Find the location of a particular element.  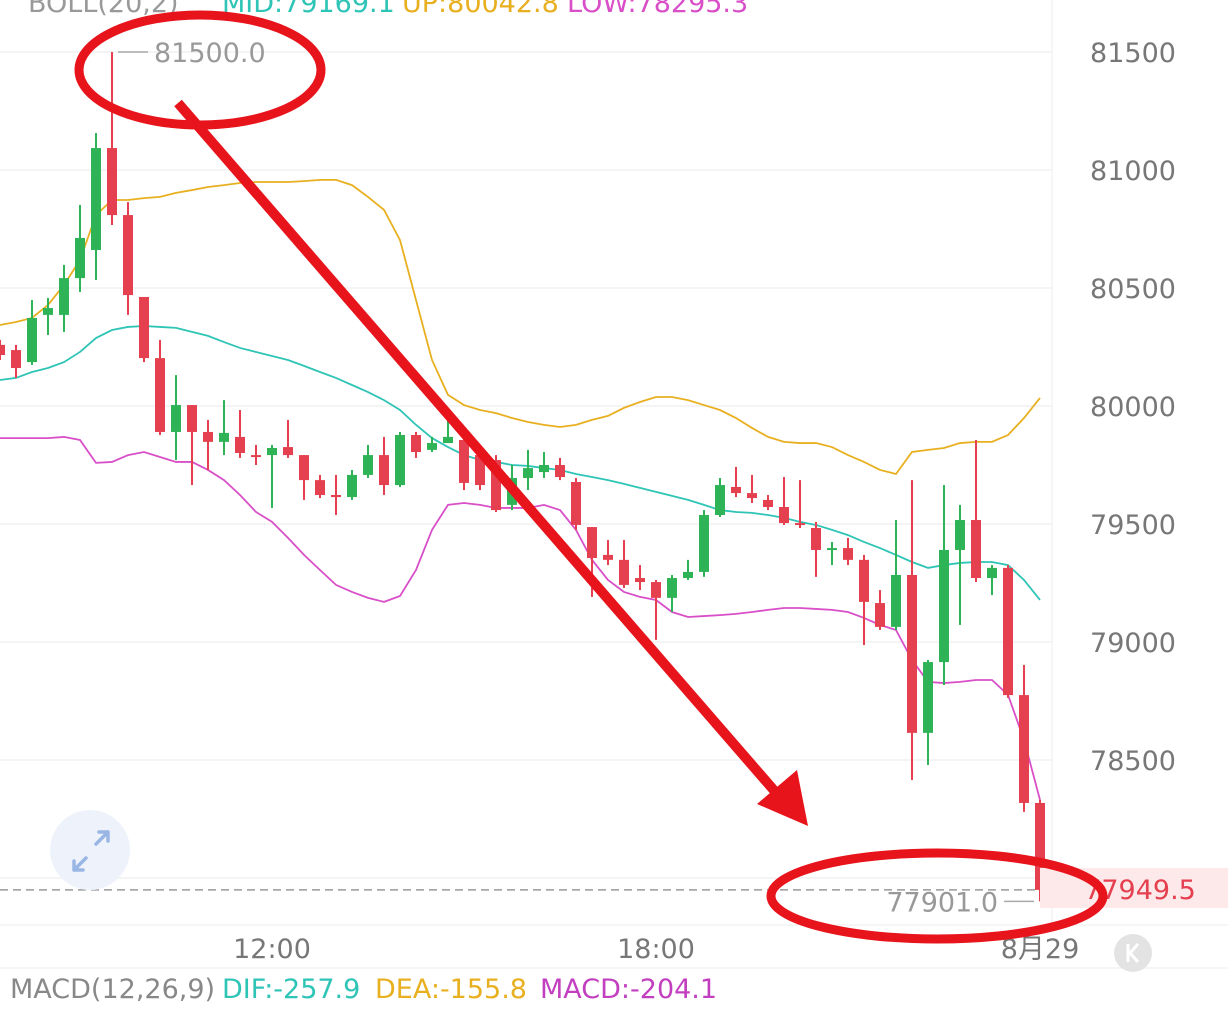

y-tick-label: 79500 is located at coordinates (1133, 525).